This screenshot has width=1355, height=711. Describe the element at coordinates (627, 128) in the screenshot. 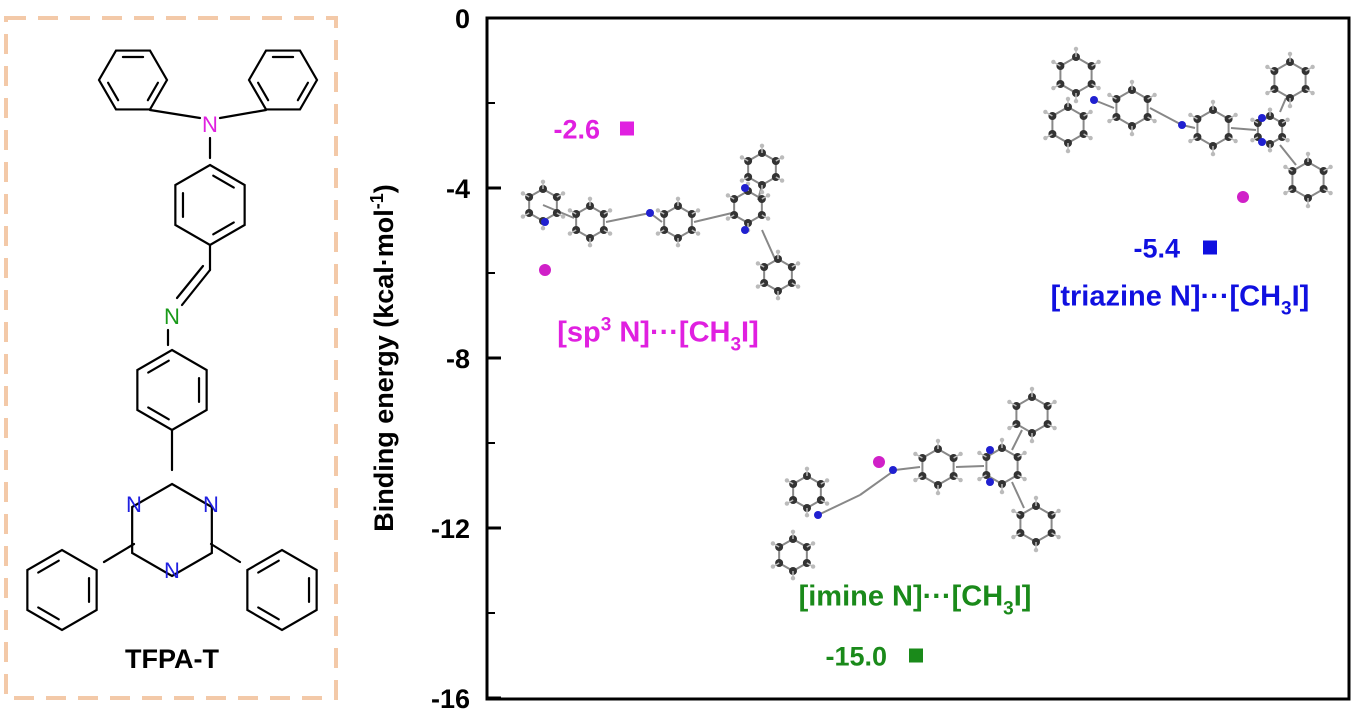

I see `data-point-sp3` at that location.